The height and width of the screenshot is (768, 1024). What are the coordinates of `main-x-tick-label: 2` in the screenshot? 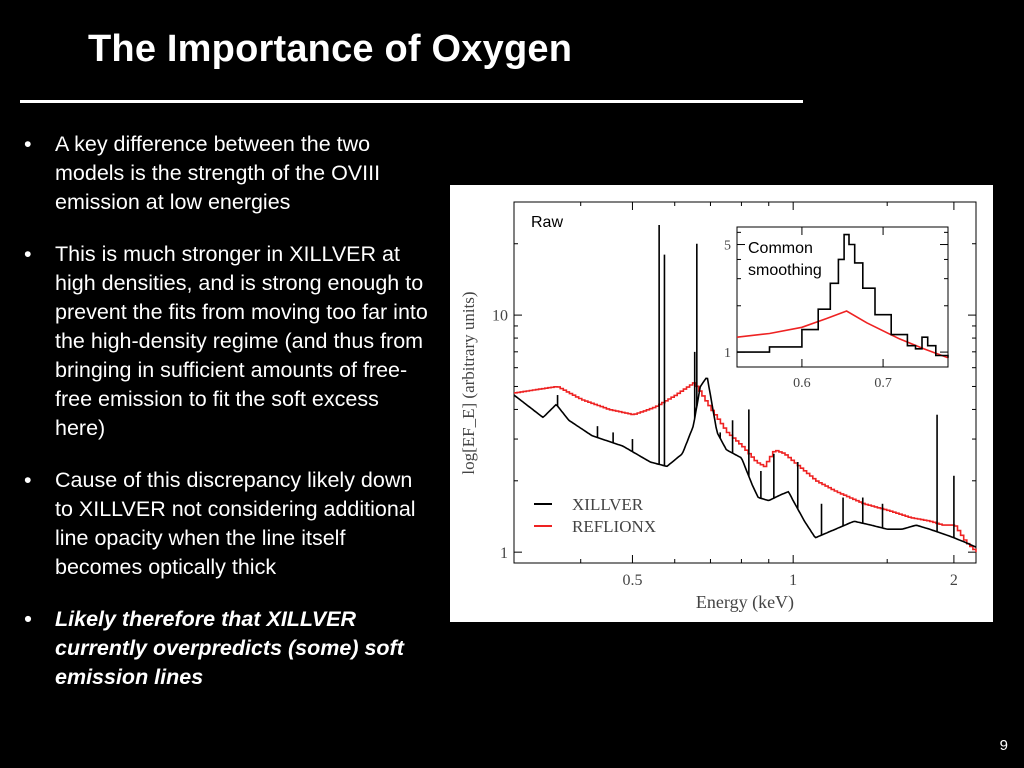 It's located at (954, 580).